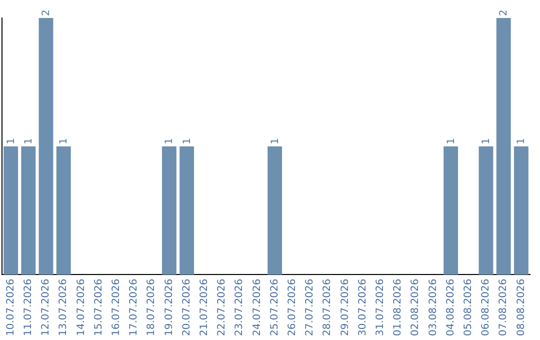 The width and height of the screenshot is (540, 340). I want to click on x-tick-label: 16.07.2026, so click(116, 307).